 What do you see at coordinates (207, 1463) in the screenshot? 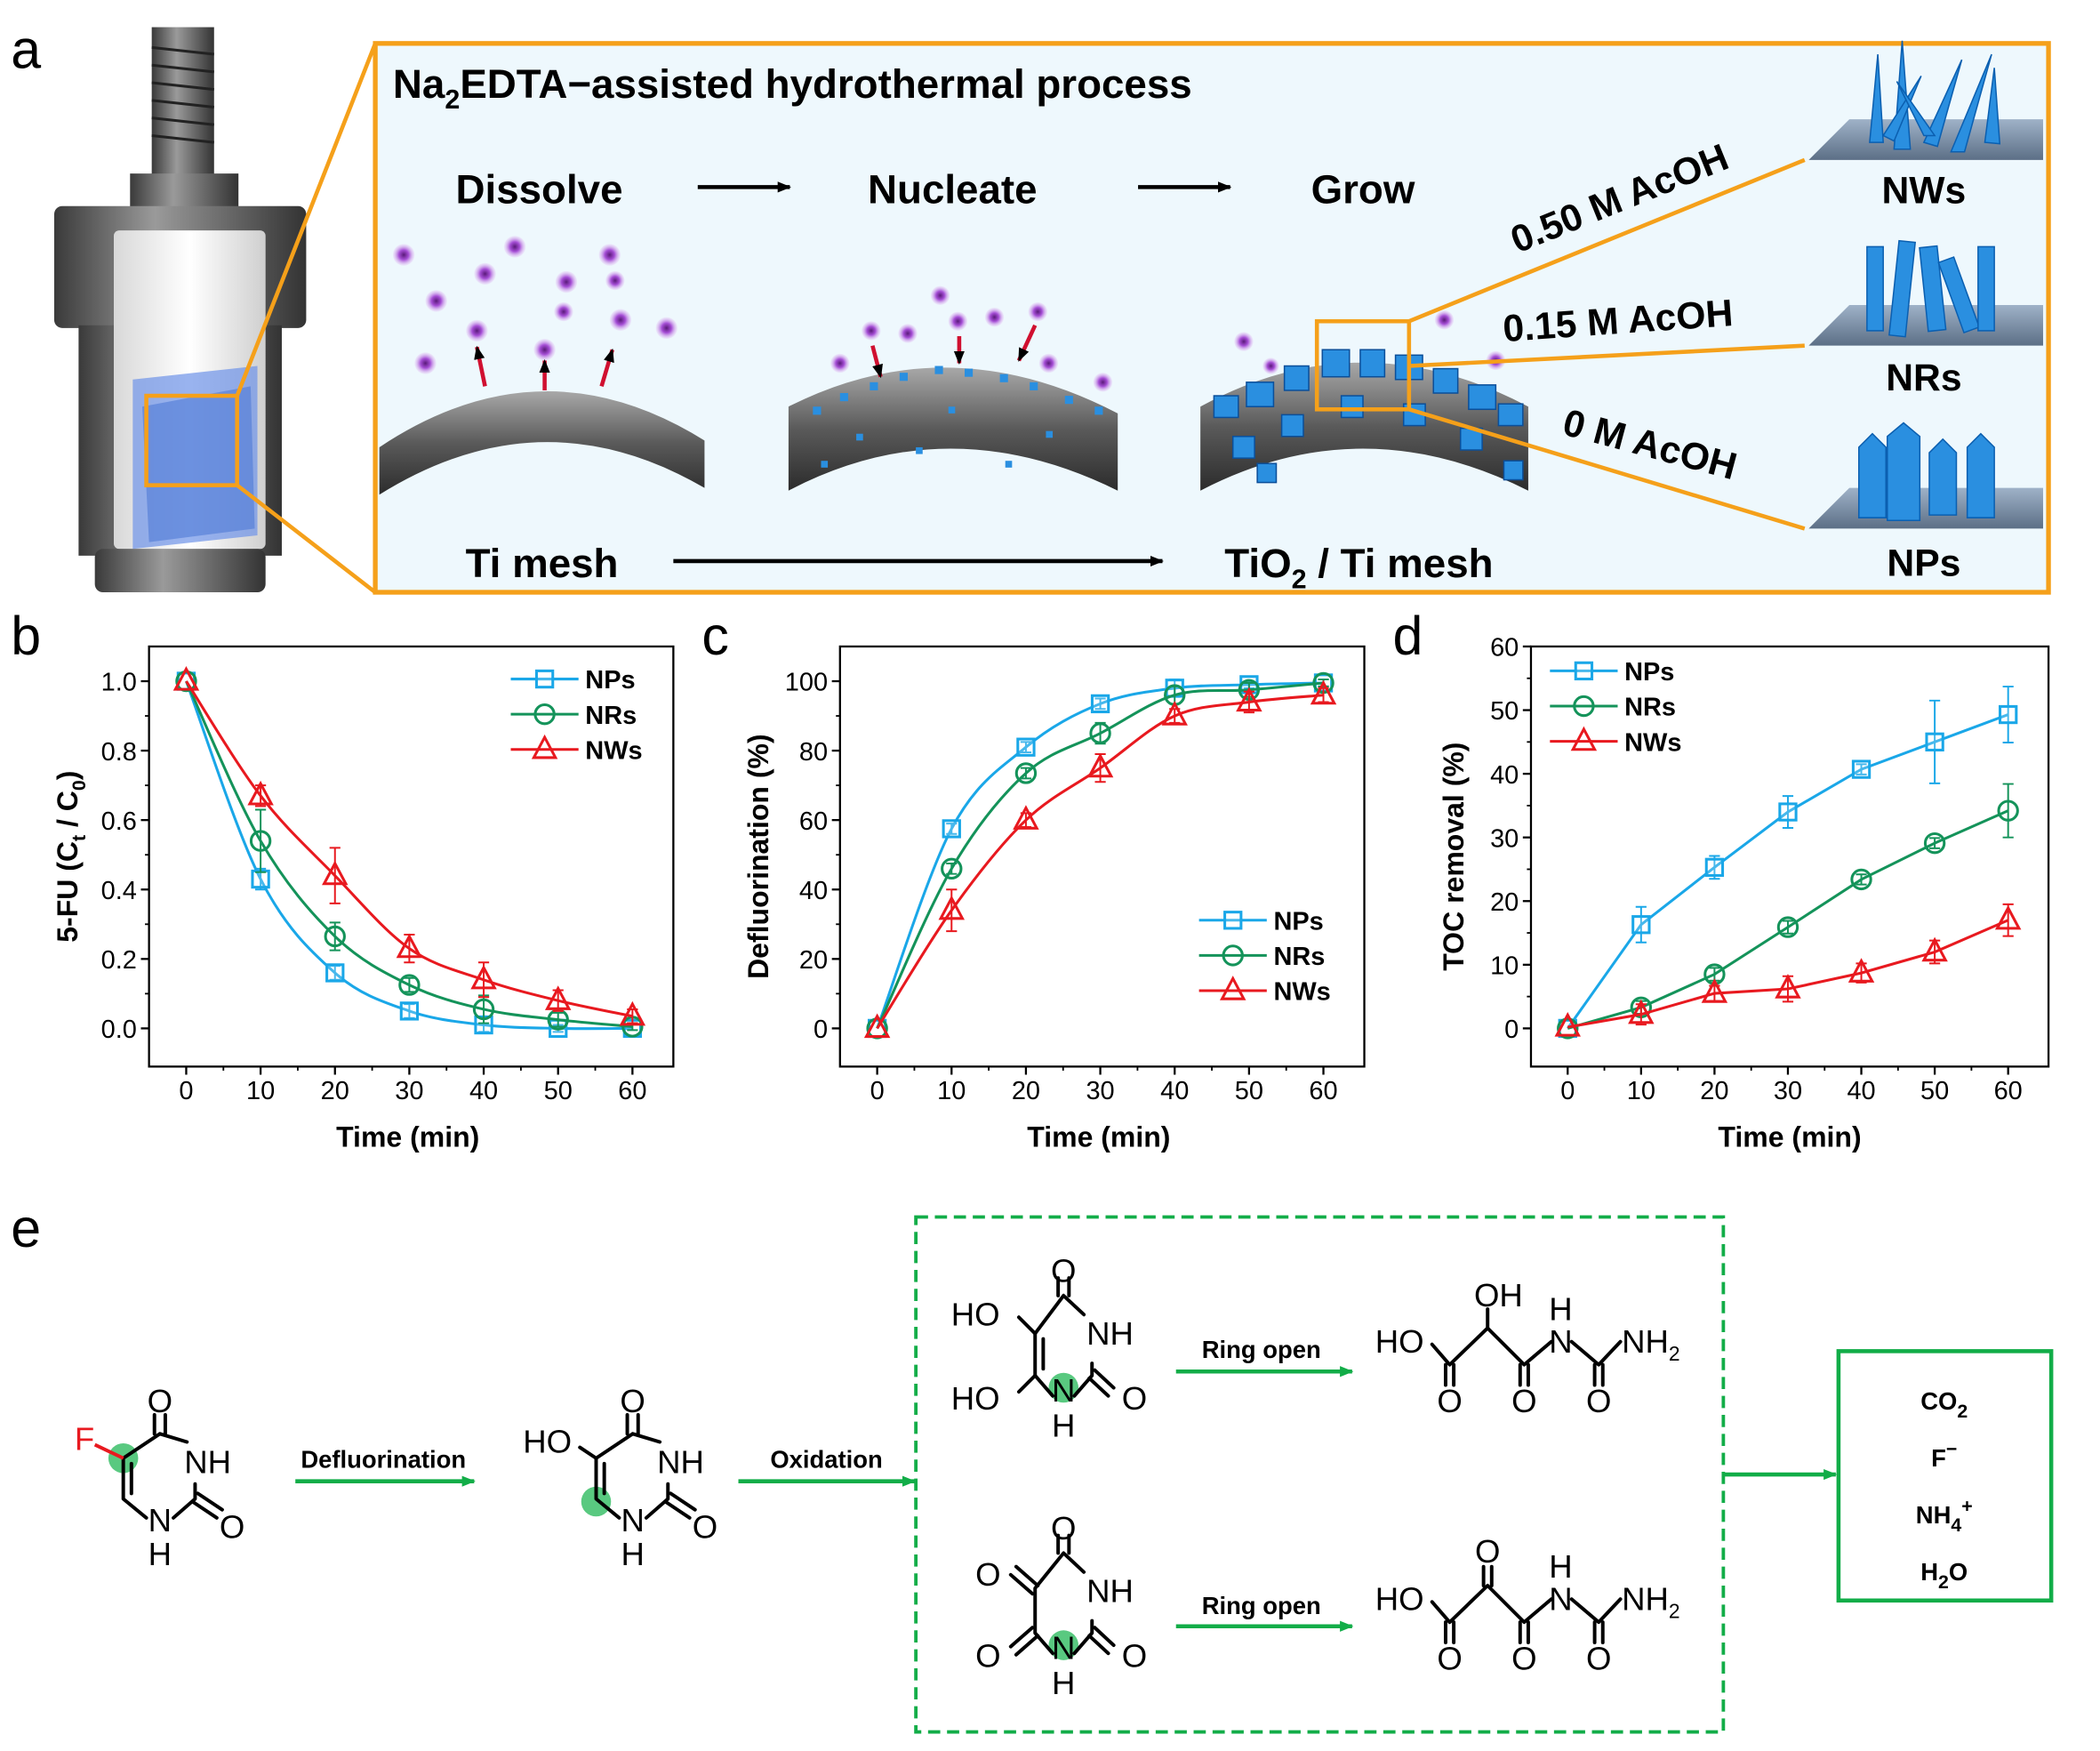
I see `atom-label: NH` at bounding box center [207, 1463].